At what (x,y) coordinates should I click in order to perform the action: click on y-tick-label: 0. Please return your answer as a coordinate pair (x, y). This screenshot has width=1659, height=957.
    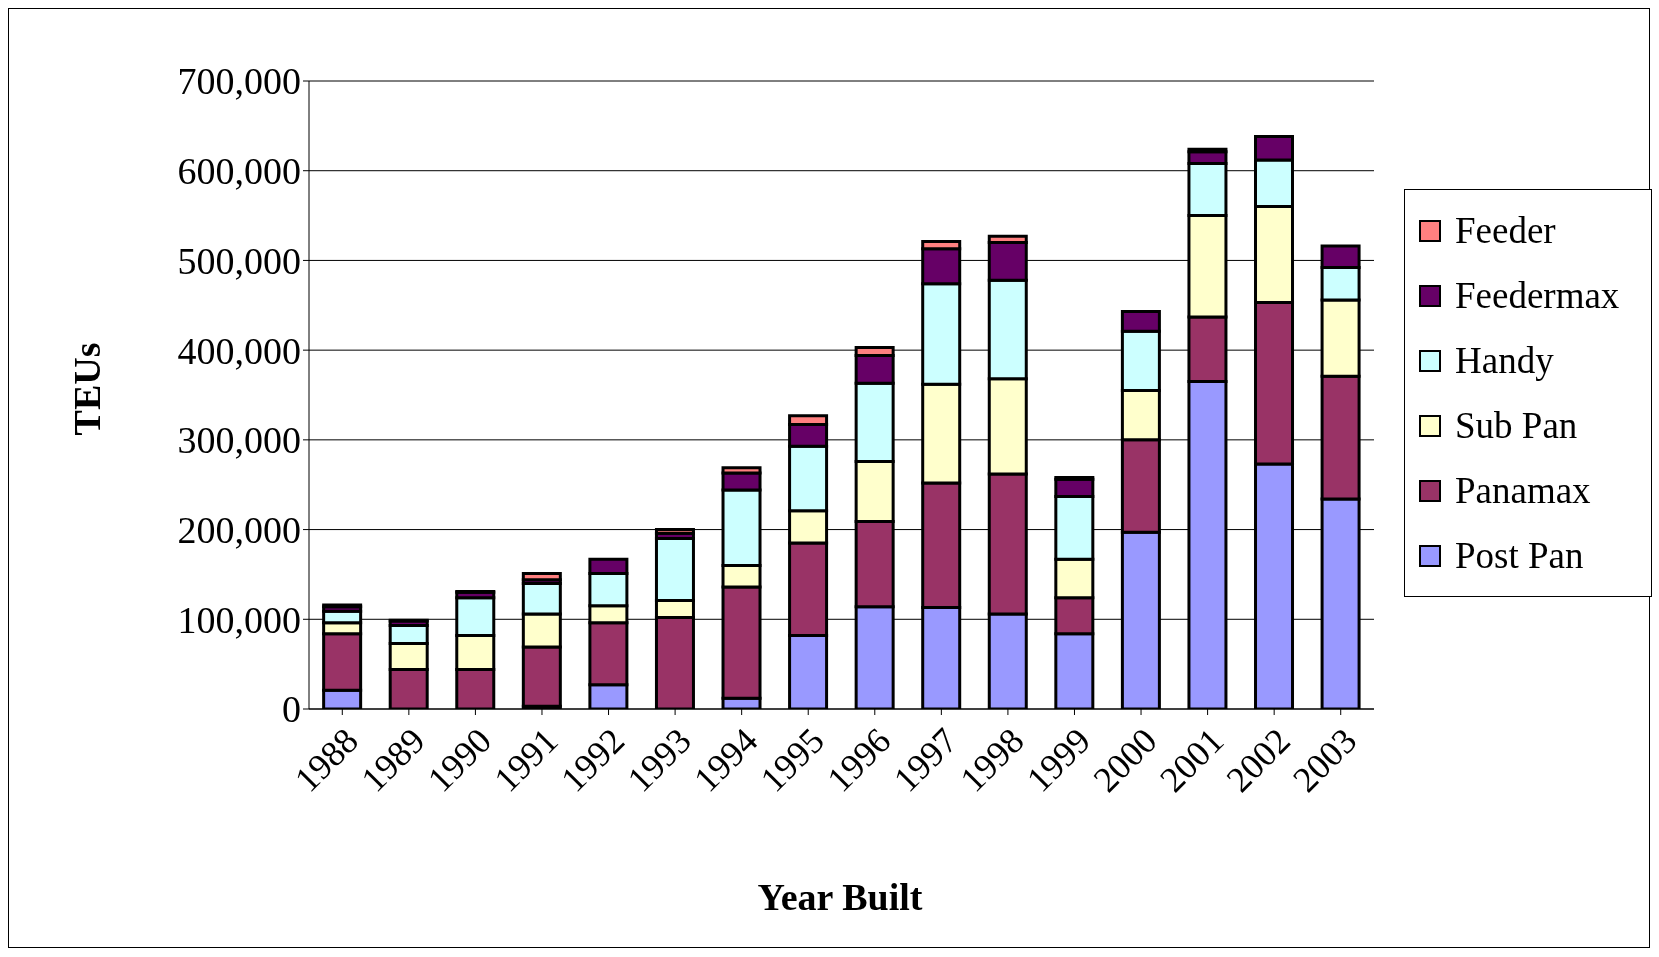
    Looking at the image, I should click on (291, 709).